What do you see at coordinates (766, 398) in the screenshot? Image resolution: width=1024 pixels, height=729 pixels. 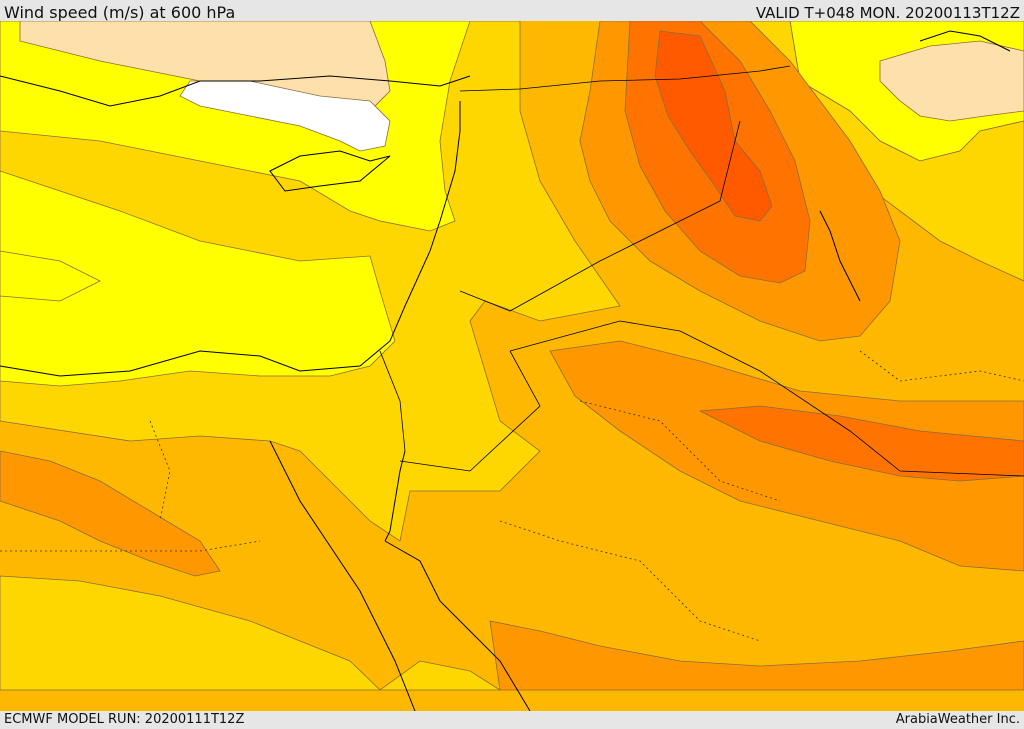 I see `border-jordan-saudi` at bounding box center [766, 398].